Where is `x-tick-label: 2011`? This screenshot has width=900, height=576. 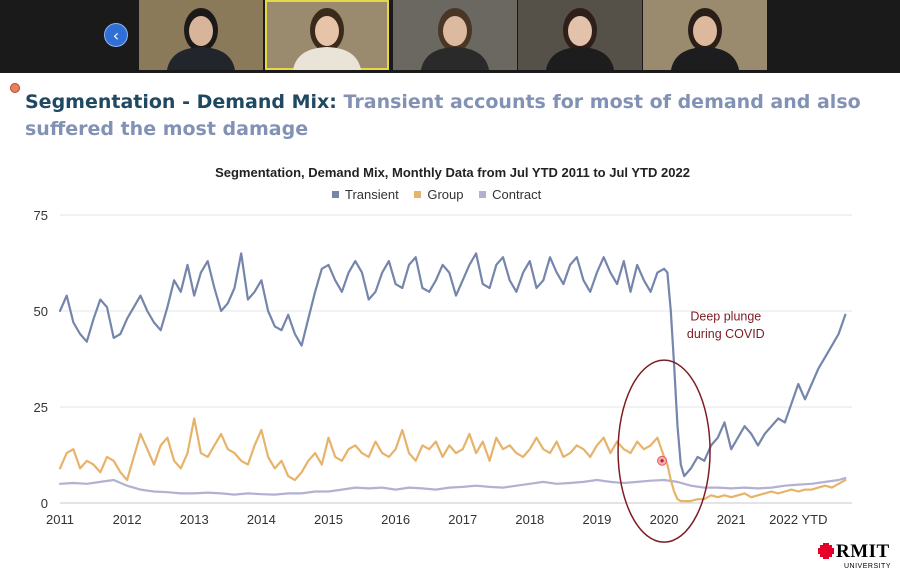 x-tick-label: 2011 is located at coordinates (60, 519).